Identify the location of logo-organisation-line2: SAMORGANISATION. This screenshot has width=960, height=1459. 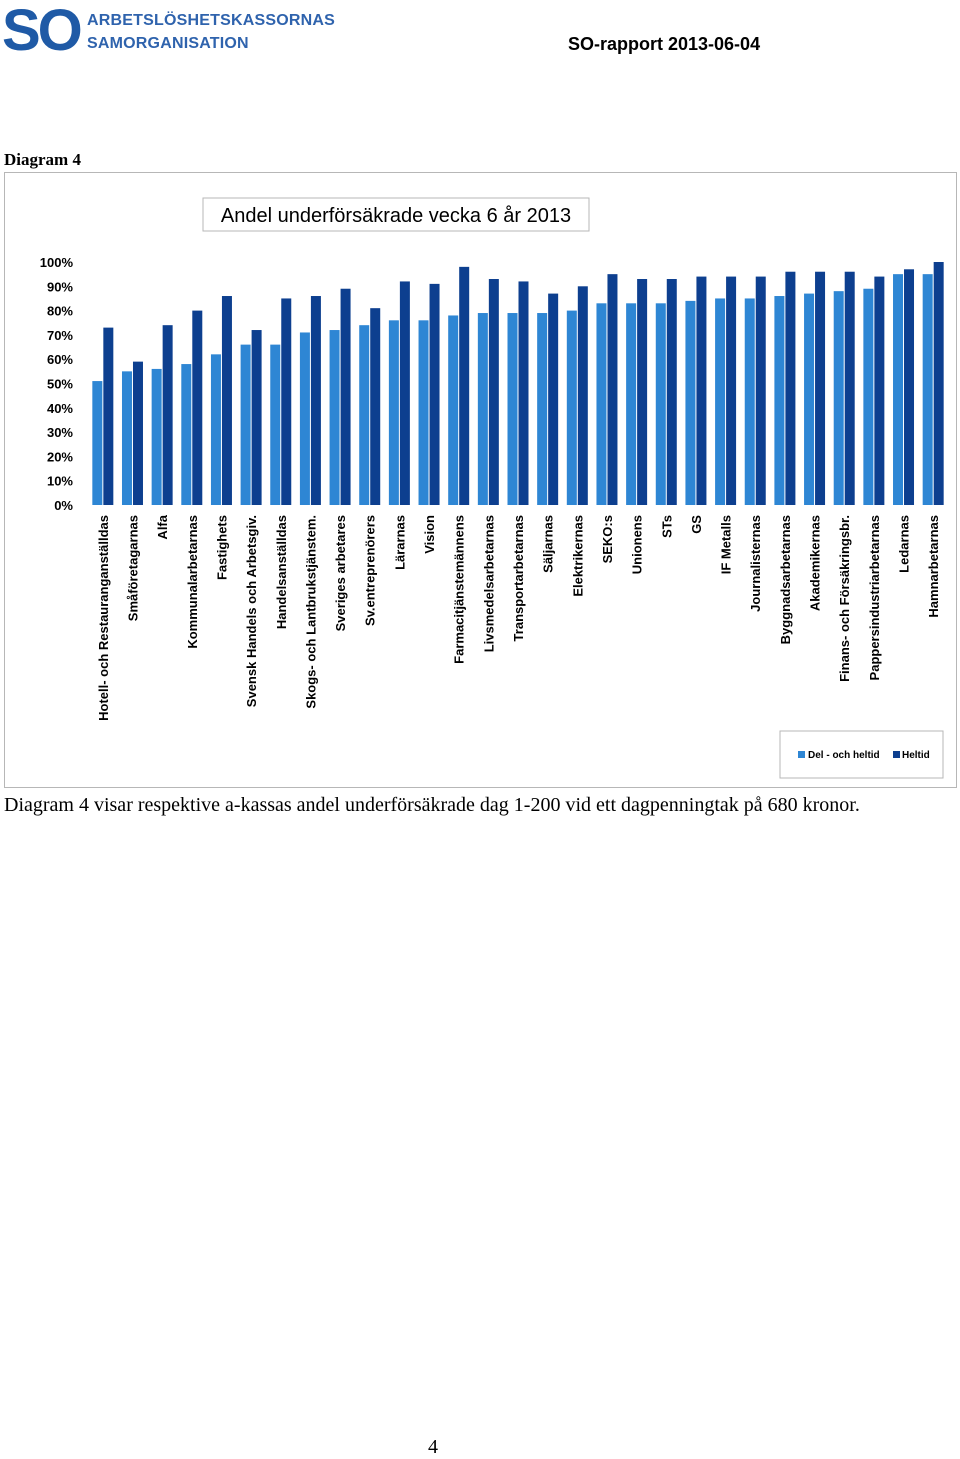
(168, 43).